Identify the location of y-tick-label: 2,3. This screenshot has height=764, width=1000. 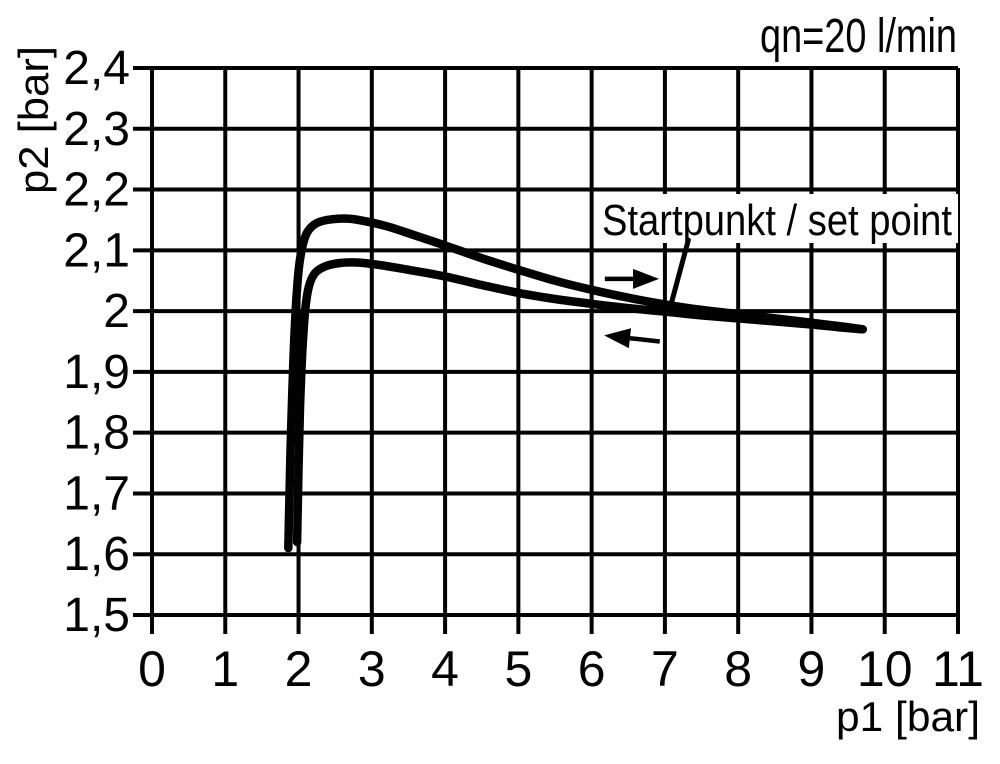
(96, 129).